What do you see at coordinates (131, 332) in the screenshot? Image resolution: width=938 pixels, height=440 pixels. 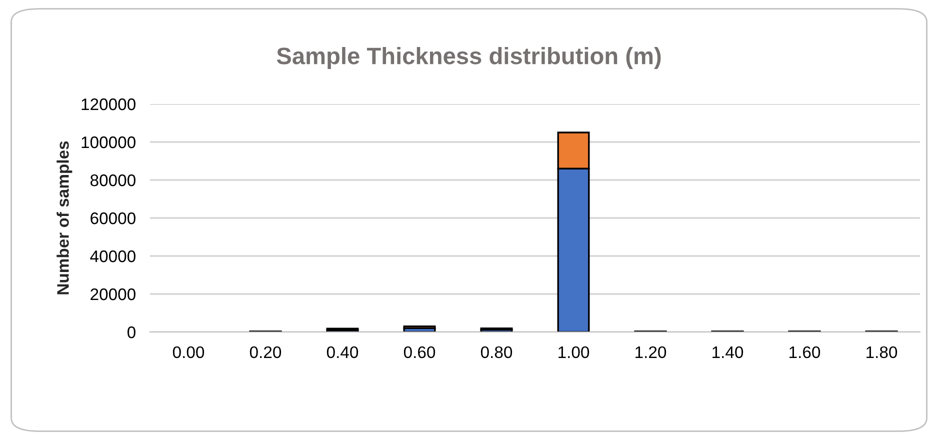 I see `y-tick-label: 0` at bounding box center [131, 332].